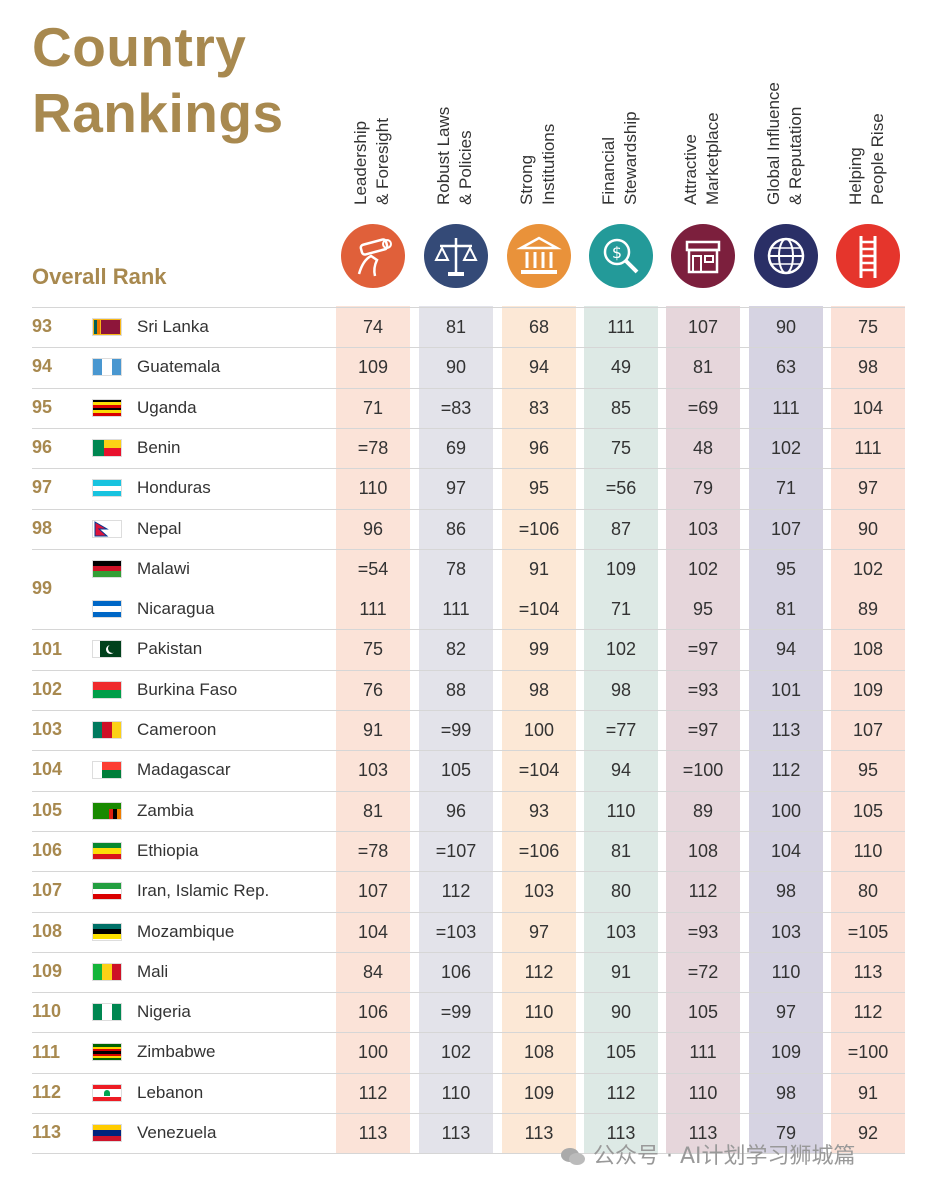  I want to click on score-cell: =100, so click(703, 770).